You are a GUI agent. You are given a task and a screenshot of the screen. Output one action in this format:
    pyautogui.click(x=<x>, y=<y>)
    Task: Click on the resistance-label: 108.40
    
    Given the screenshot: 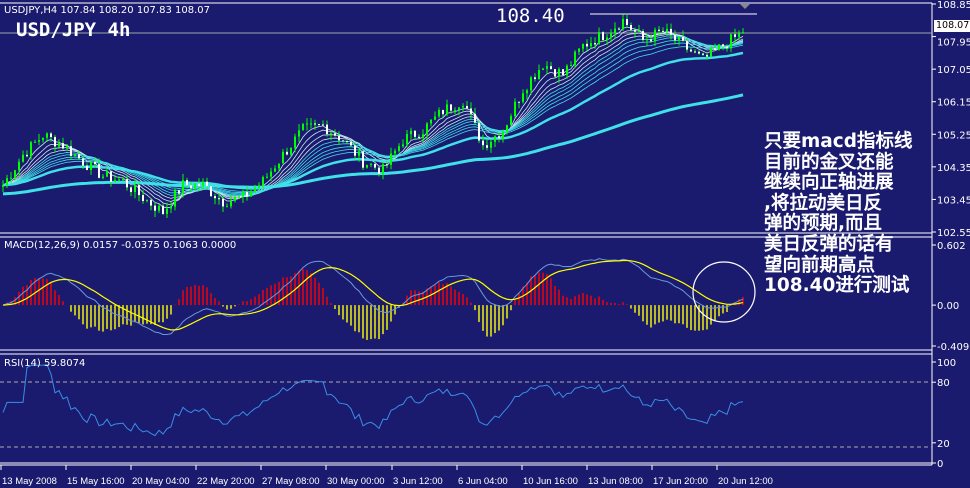 What is the action you would take?
    pyautogui.click(x=530, y=16)
    